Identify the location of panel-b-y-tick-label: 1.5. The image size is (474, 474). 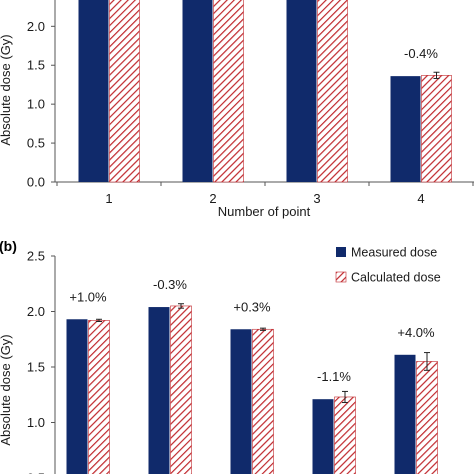
(36, 367).